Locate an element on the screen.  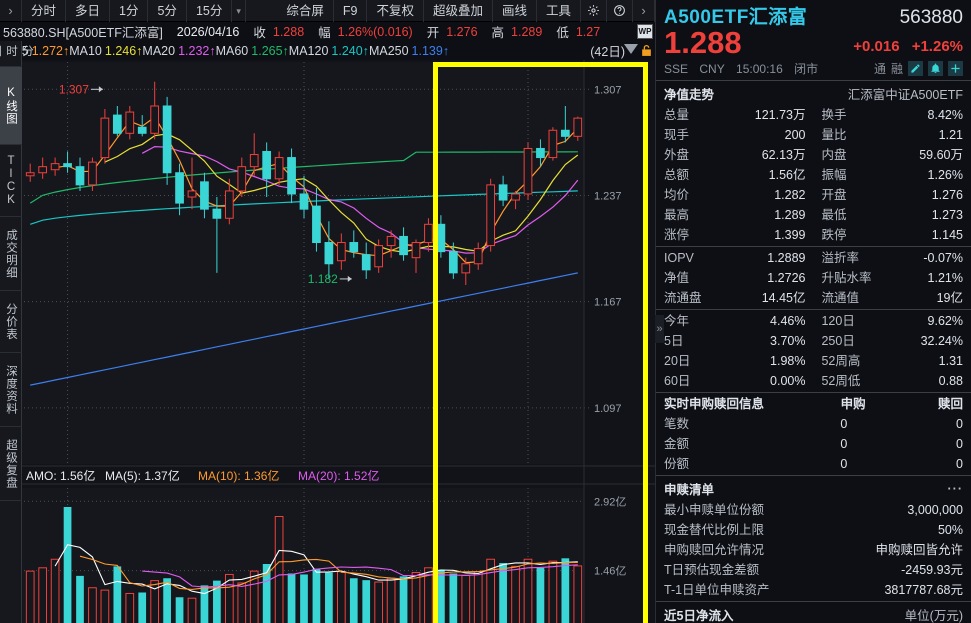
row-label: 流通盘 is located at coordinates (683, 298).